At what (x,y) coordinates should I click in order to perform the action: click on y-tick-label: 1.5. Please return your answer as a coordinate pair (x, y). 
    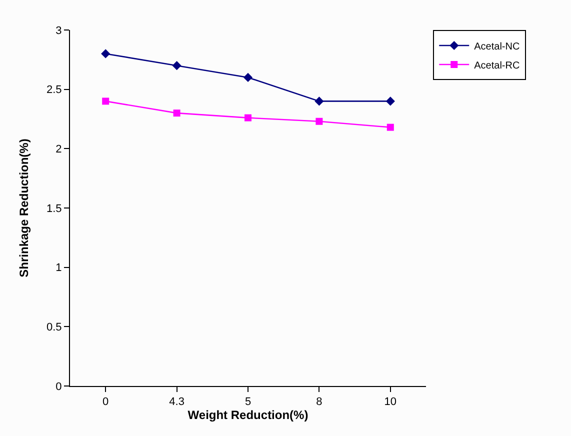
    Looking at the image, I should click on (54, 208).